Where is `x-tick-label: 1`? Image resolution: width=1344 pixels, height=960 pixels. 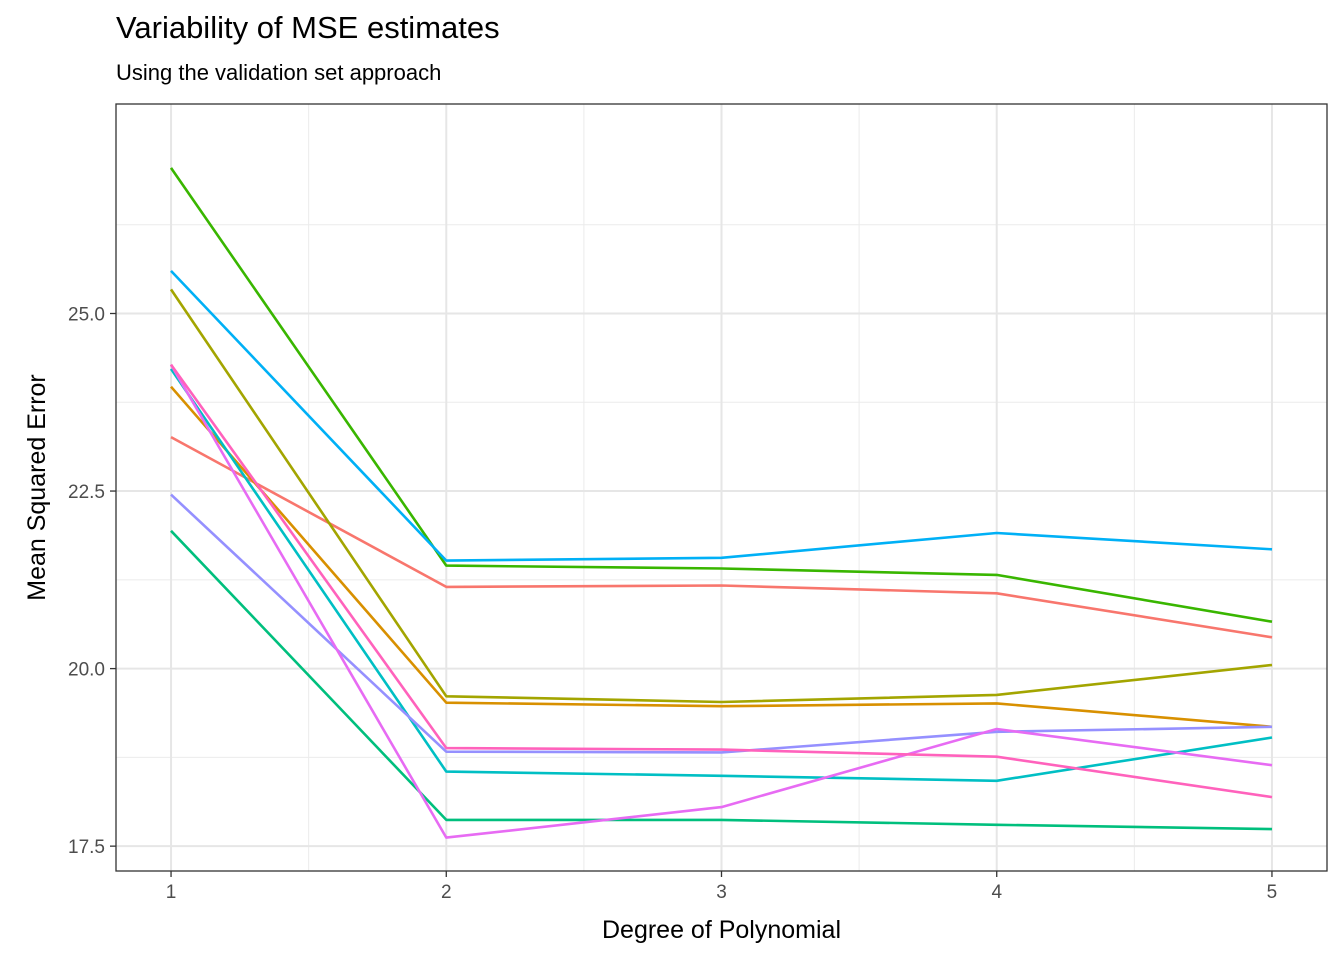 x-tick-label: 1 is located at coordinates (171, 892).